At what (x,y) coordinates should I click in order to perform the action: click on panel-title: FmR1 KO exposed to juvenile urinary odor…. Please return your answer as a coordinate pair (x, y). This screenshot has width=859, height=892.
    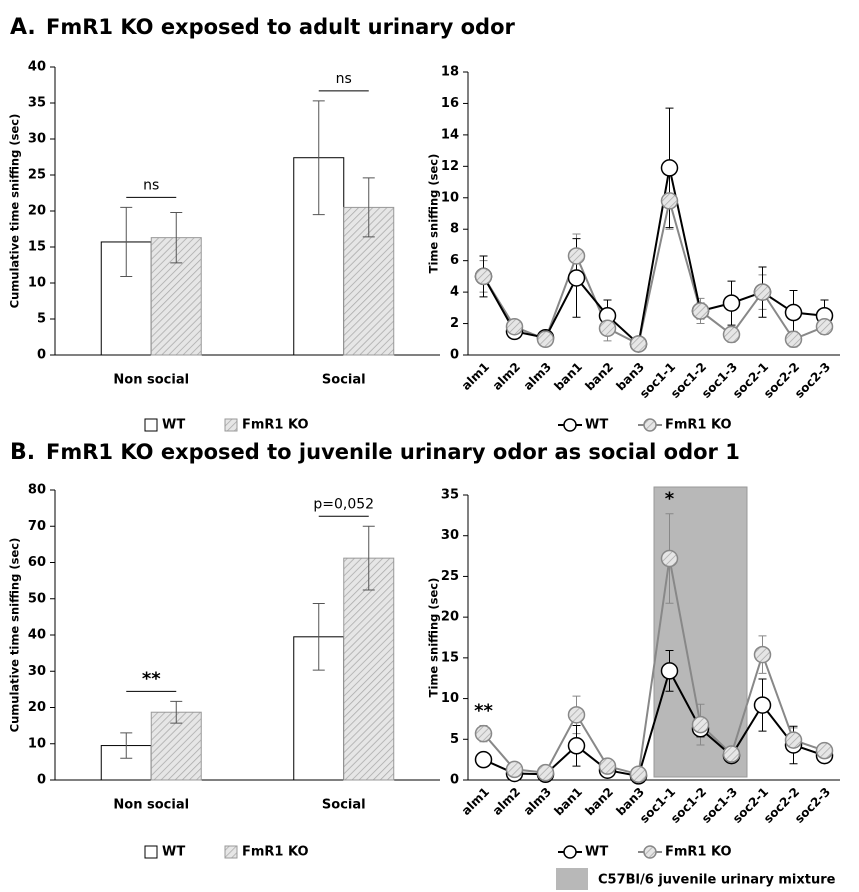
    Looking at the image, I should click on (393, 452).